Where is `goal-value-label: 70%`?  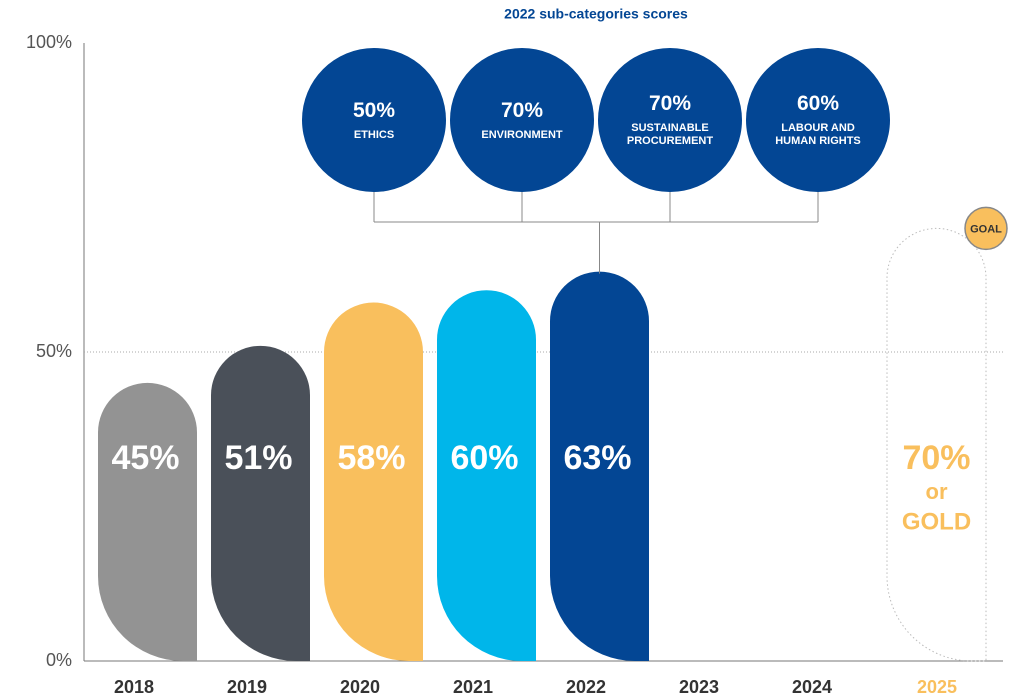
goal-value-label: 70% is located at coordinates (936, 458).